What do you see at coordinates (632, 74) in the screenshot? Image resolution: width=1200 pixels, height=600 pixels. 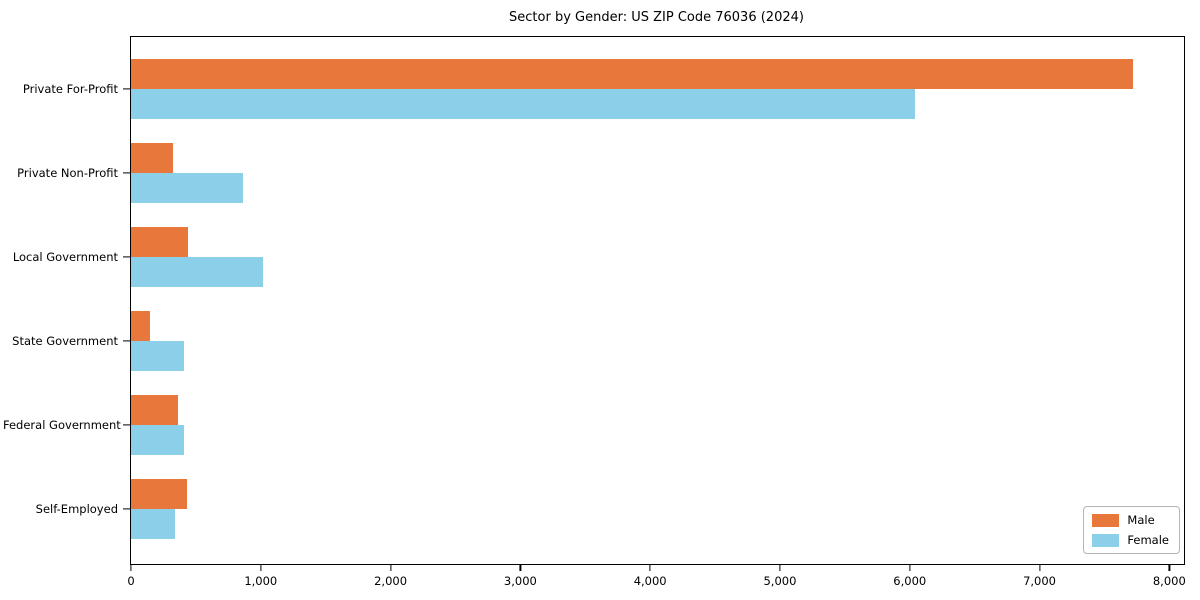 I see `bar-male-private-for-profit` at bounding box center [632, 74].